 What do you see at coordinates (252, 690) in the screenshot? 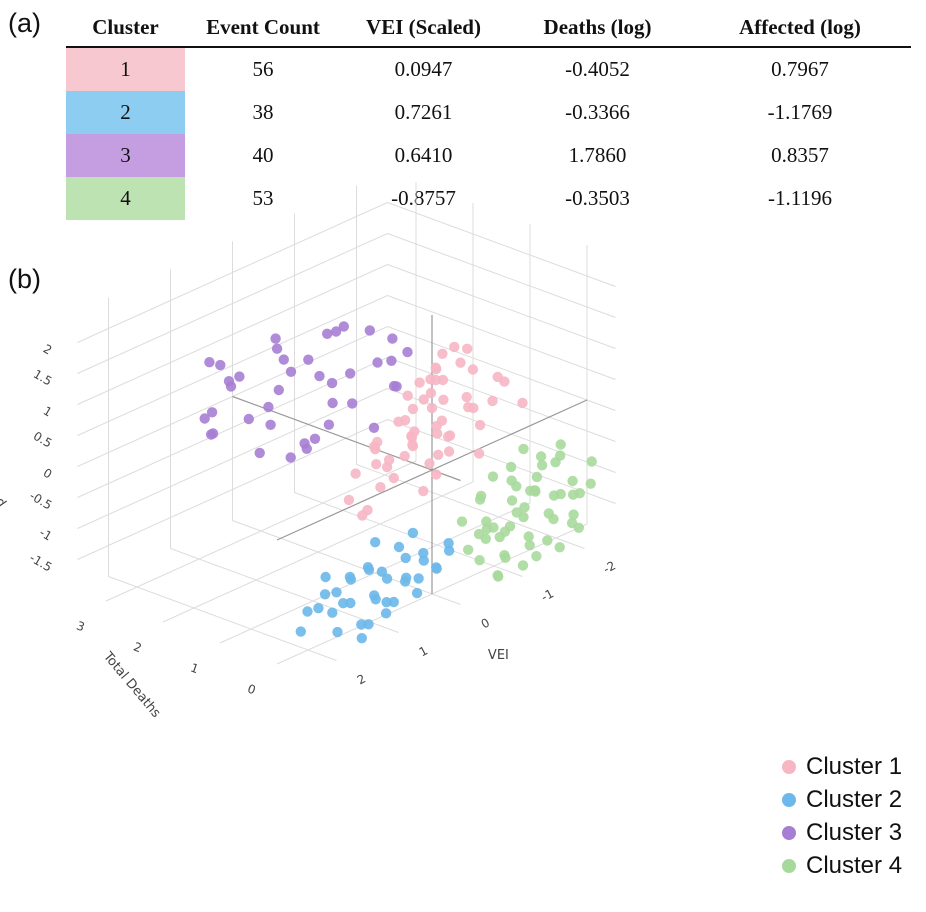
I see `y-tick-label: 0` at bounding box center [252, 690].